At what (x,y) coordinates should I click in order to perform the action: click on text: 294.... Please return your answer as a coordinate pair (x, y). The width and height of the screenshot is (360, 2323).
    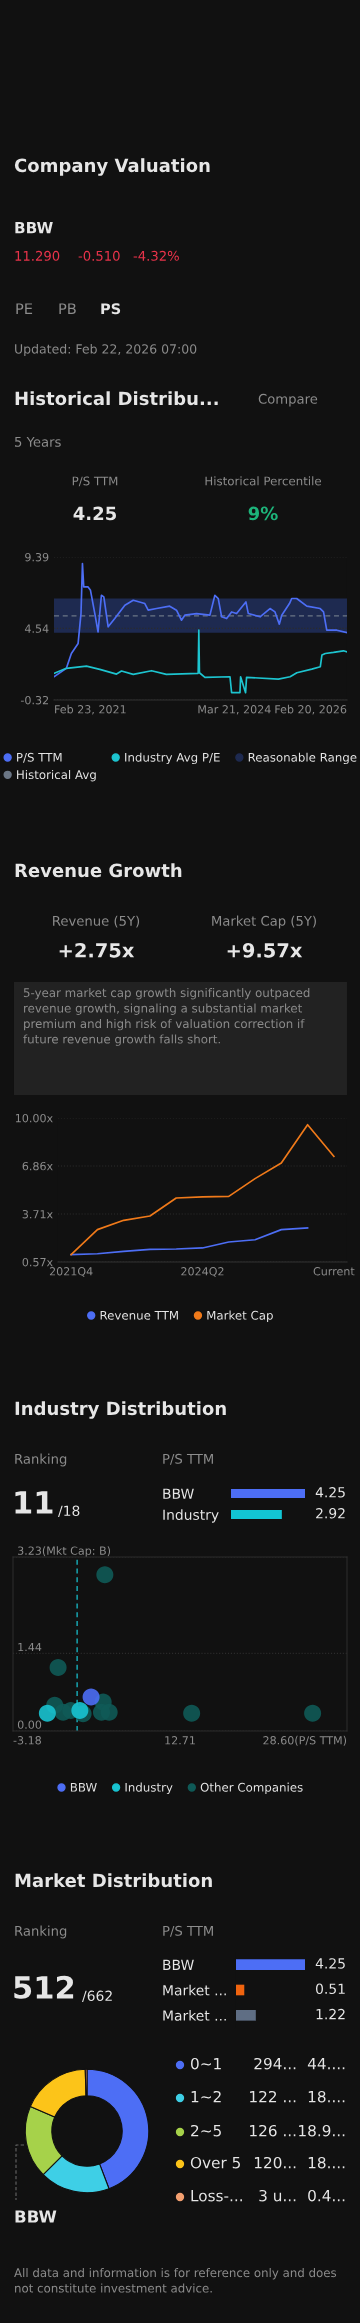
    Looking at the image, I should click on (275, 2063).